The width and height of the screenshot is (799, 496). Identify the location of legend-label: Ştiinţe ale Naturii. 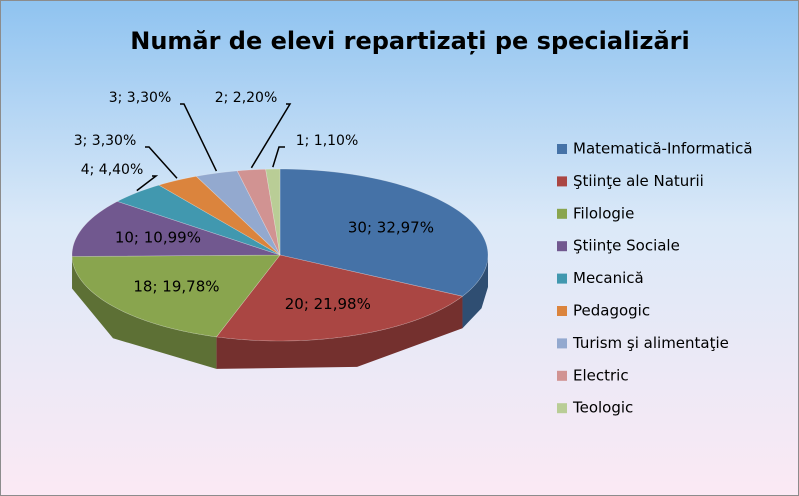
(638, 181).